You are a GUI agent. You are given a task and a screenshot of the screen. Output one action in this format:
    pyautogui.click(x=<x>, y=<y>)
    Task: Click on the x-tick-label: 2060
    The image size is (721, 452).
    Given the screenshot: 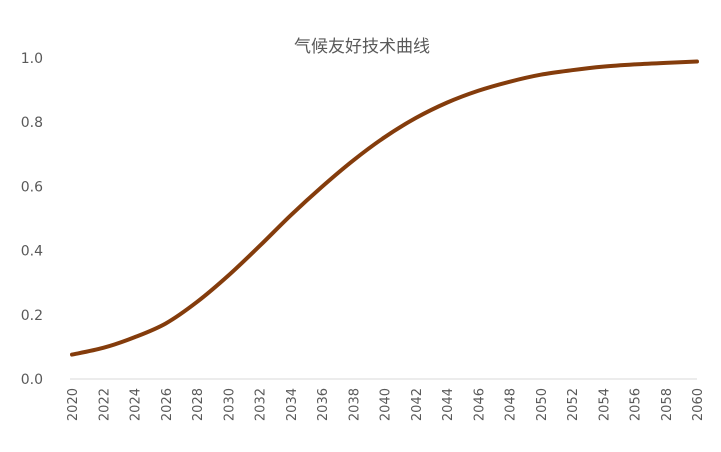 What is the action you would take?
    pyautogui.click(x=698, y=404)
    